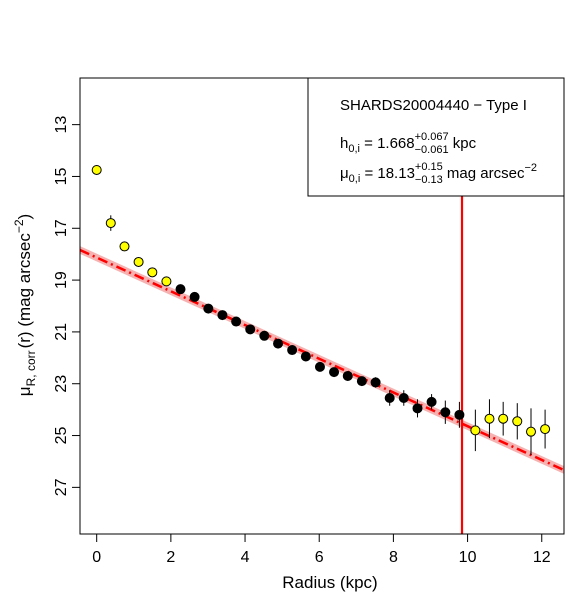 This screenshot has height=605, width=568. I want to click on x-tick-label: 4, so click(245, 557).